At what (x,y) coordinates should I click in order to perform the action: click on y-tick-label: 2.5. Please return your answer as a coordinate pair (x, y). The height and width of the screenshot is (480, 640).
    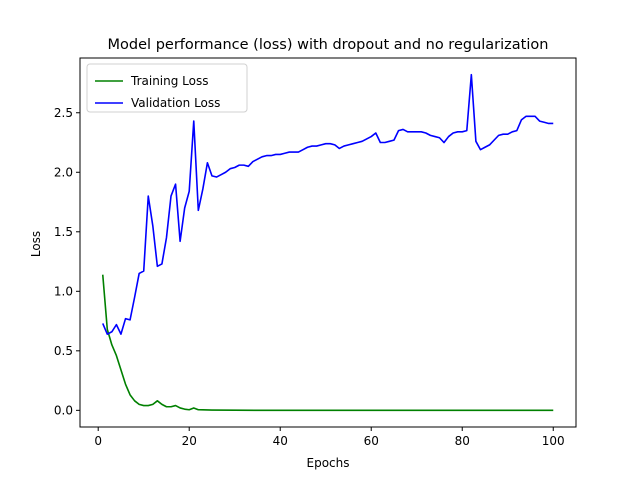
    Looking at the image, I should click on (63, 113).